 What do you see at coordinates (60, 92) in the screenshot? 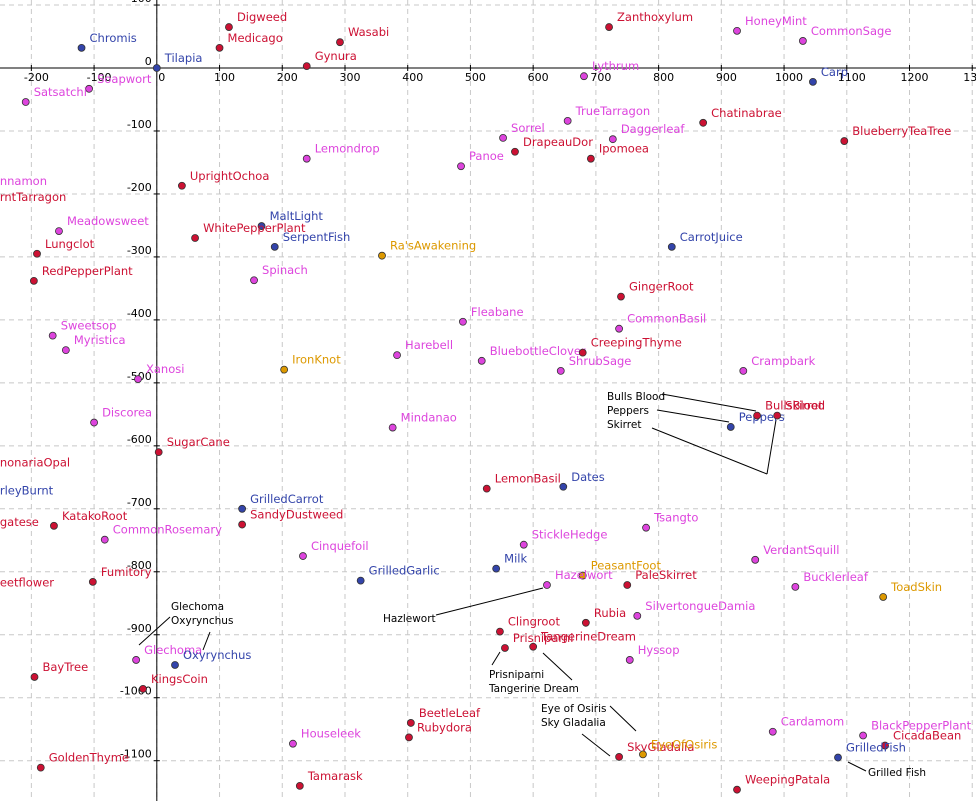
I see `point-label: Satsatchi` at bounding box center [60, 92].